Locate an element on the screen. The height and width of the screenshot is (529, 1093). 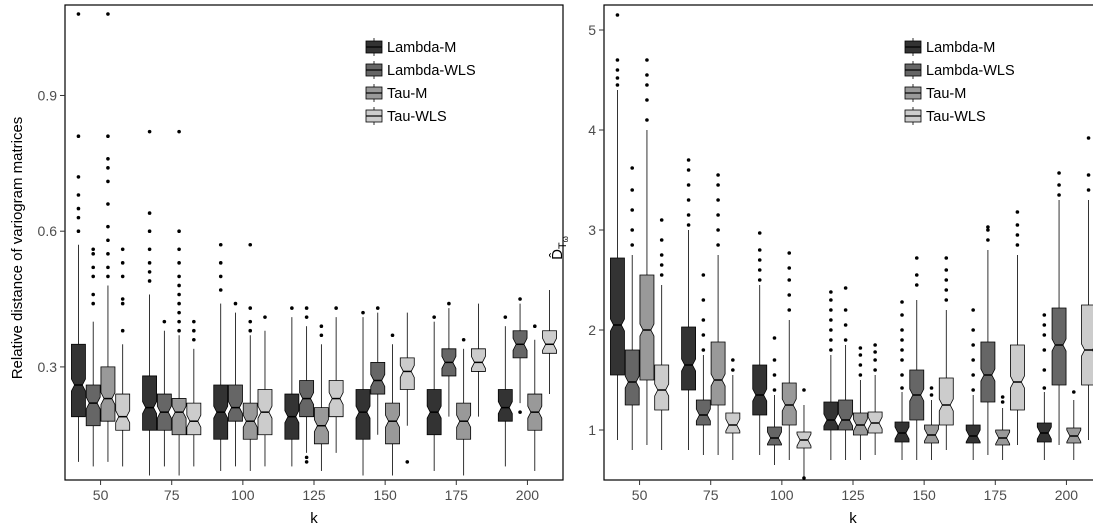
legend-label: Lambda-WLS is located at coordinates (970, 71).